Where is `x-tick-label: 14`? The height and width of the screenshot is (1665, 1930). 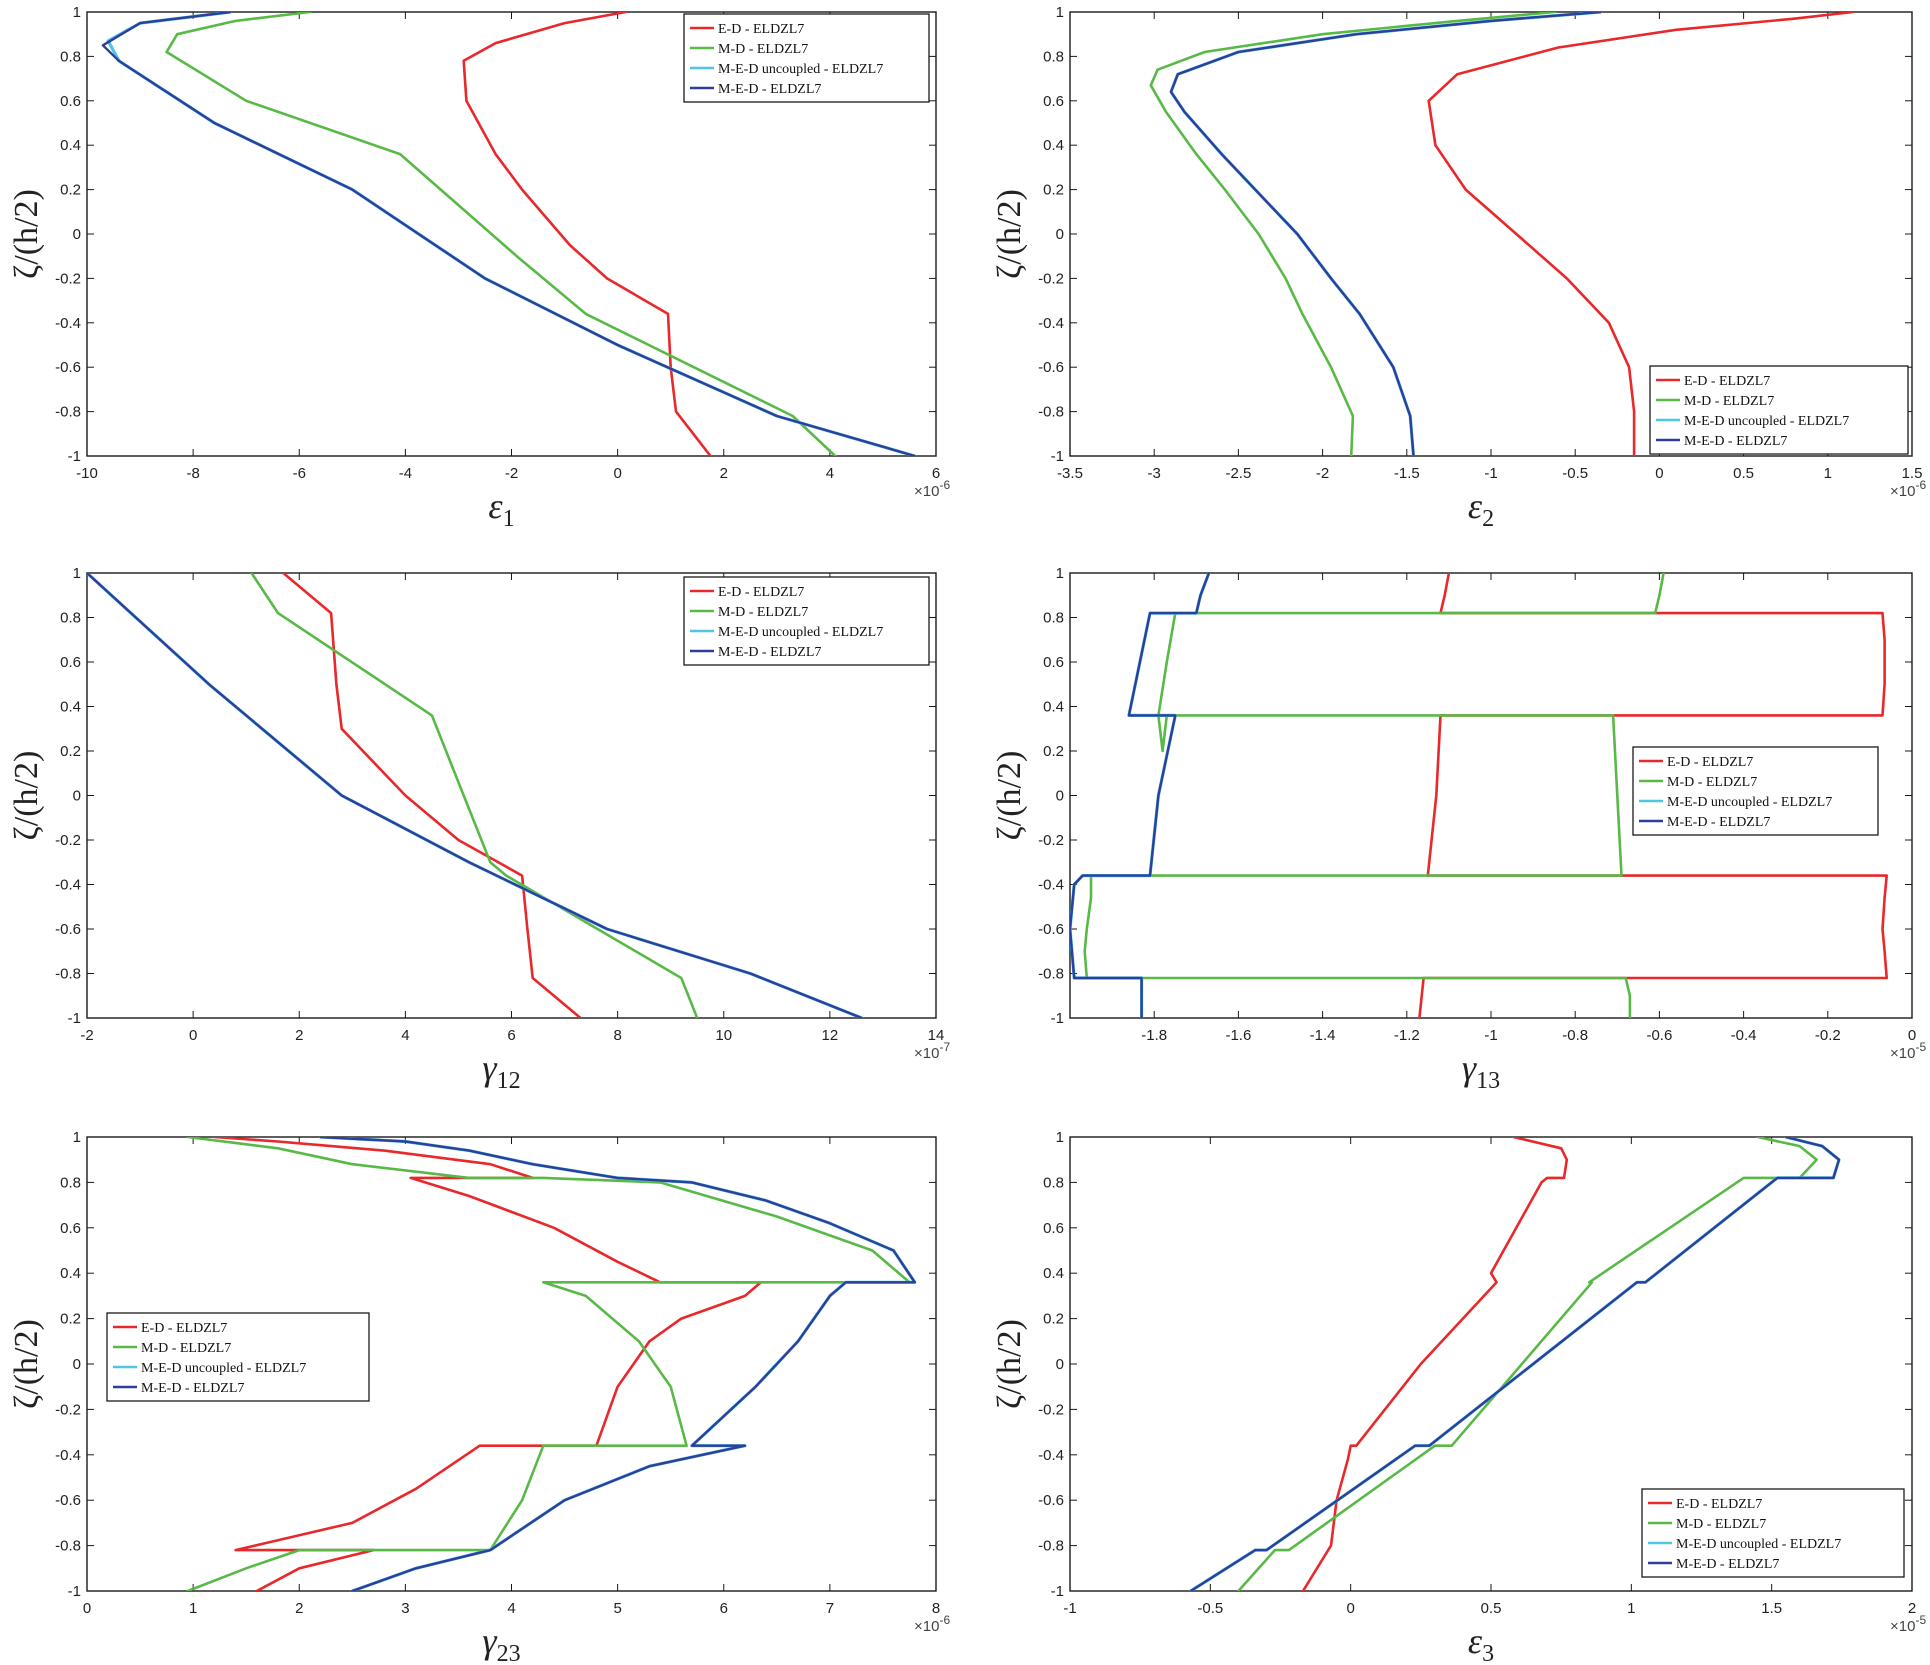
x-tick-label: 14 is located at coordinates (936, 1035).